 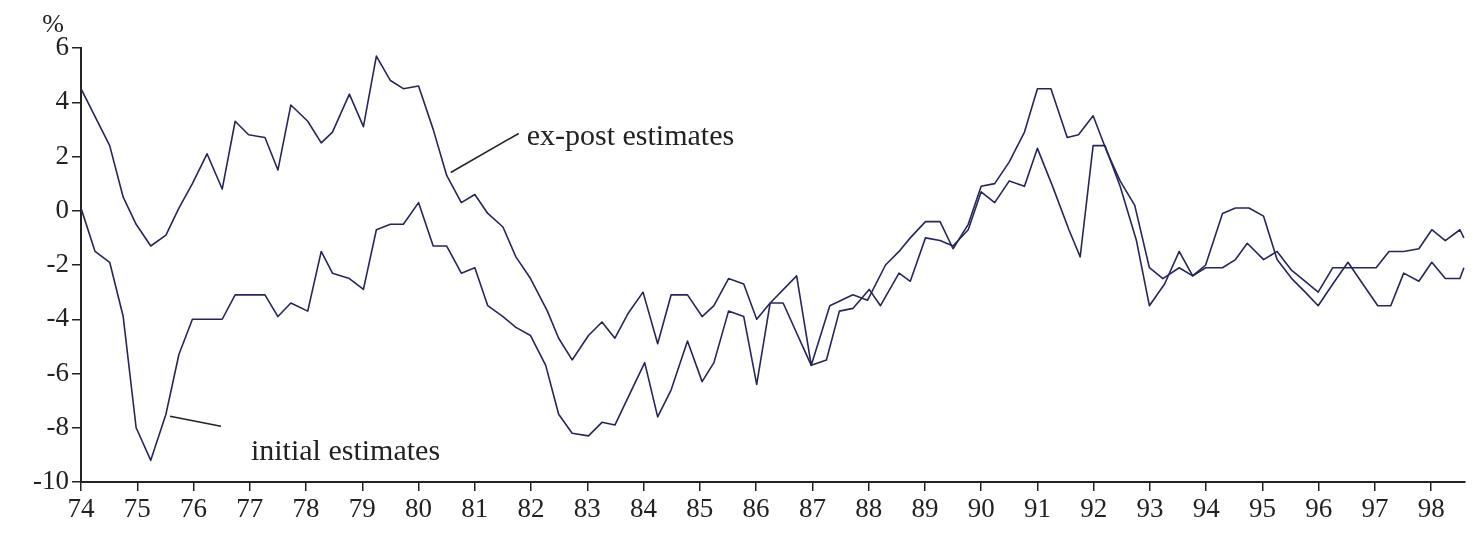 I want to click on text: initial estimates, so click(x=345, y=450).